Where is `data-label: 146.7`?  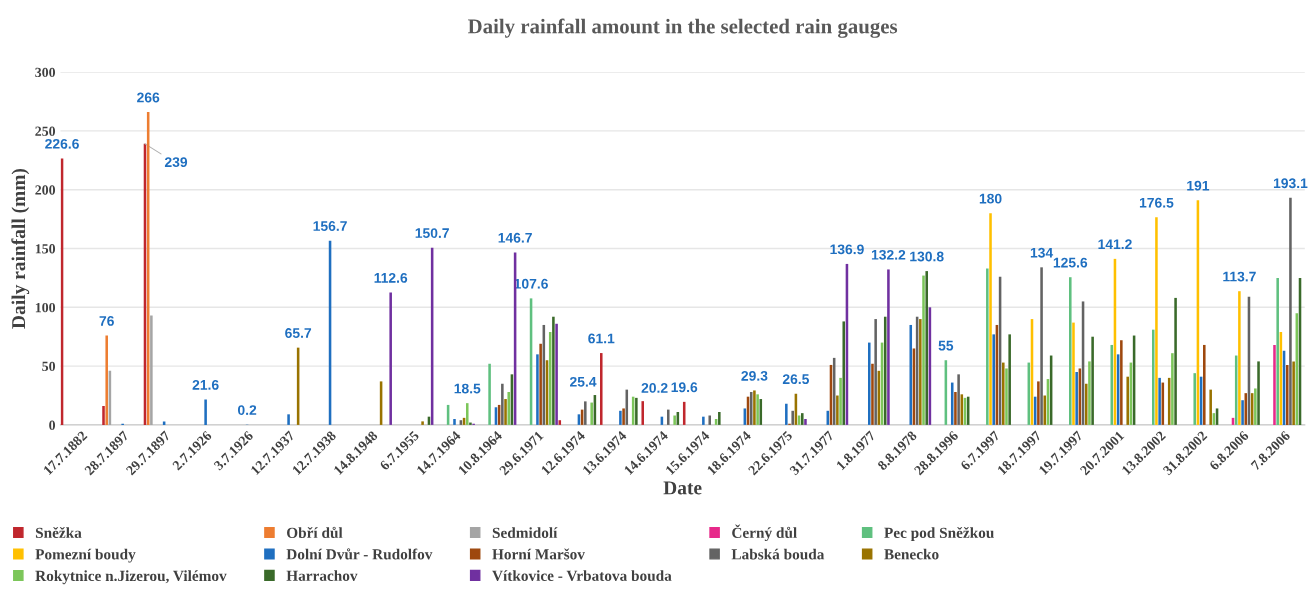 data-label: 146.7 is located at coordinates (515, 237).